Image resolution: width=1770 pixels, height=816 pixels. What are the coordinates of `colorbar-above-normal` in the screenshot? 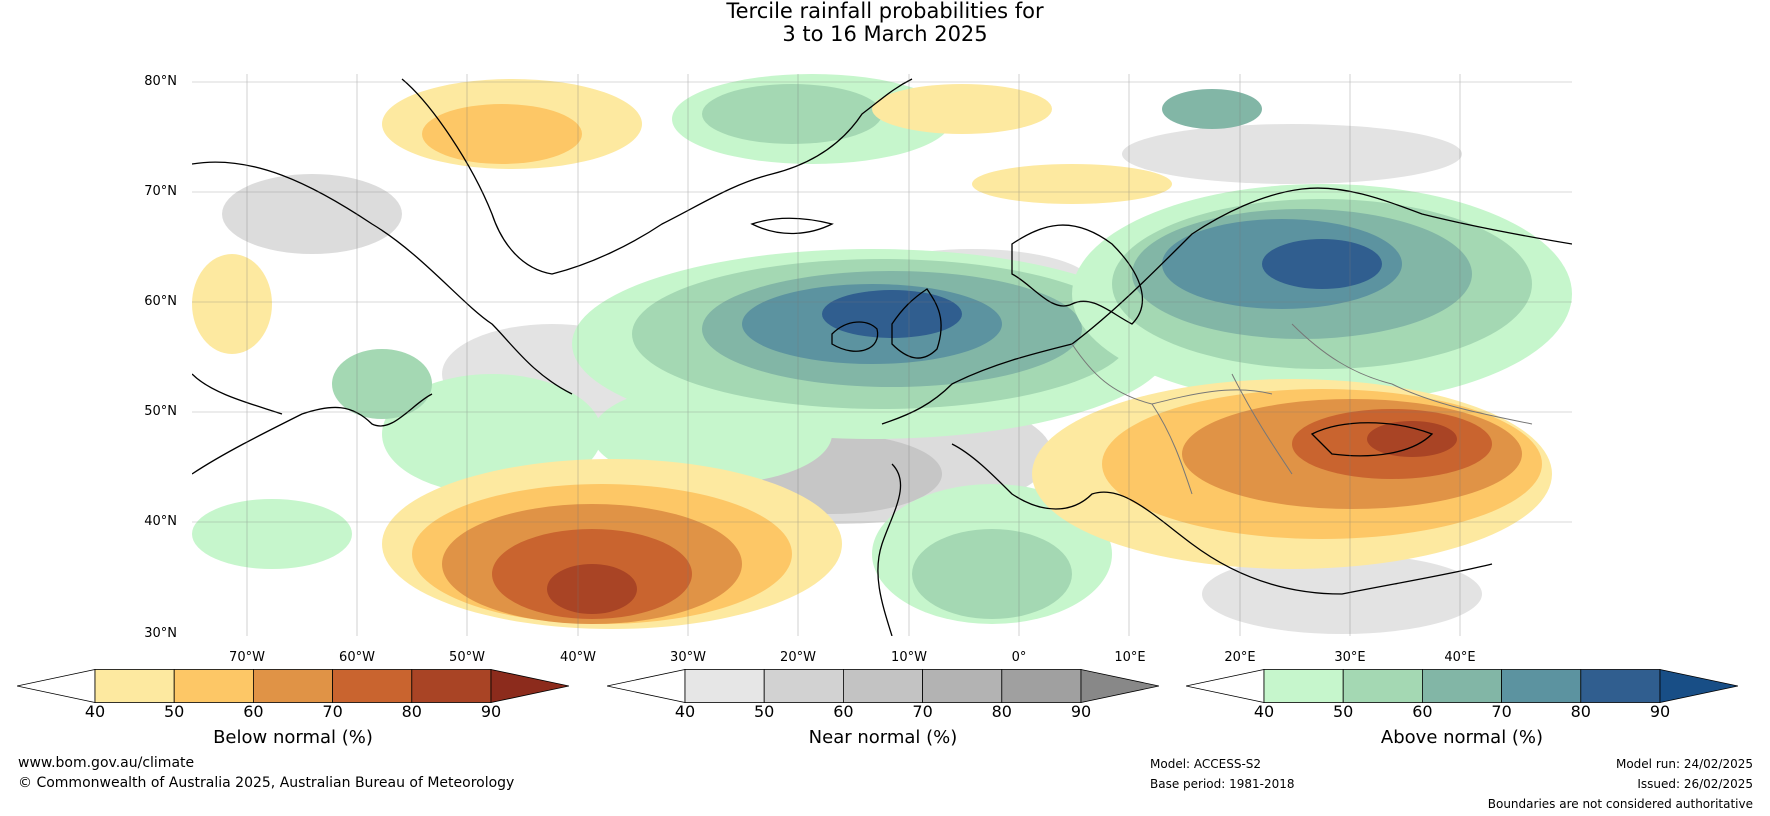 It's located at (1462, 686).